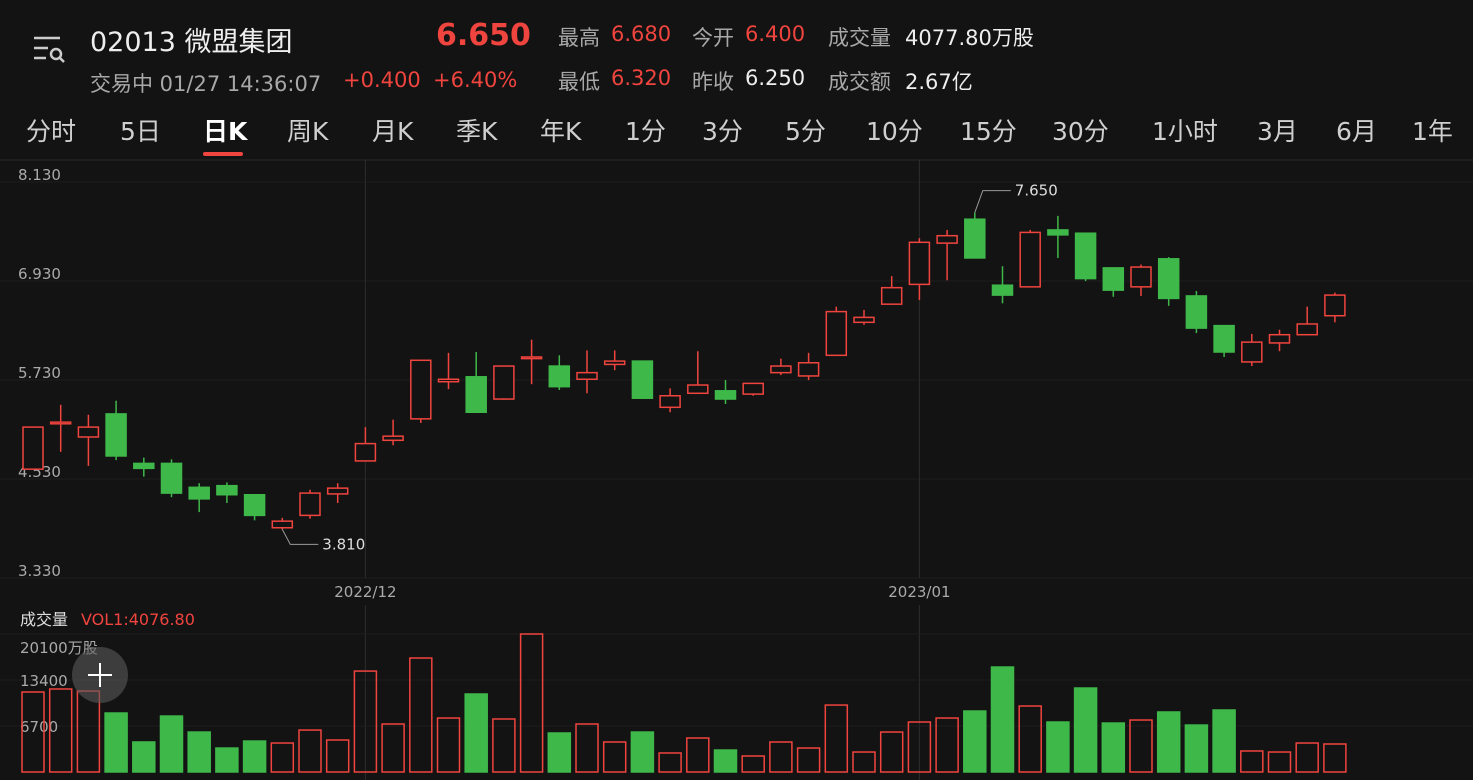 The width and height of the screenshot is (1473, 780). Describe the element at coordinates (645, 131) in the screenshot. I see `tab: 1分` at that location.